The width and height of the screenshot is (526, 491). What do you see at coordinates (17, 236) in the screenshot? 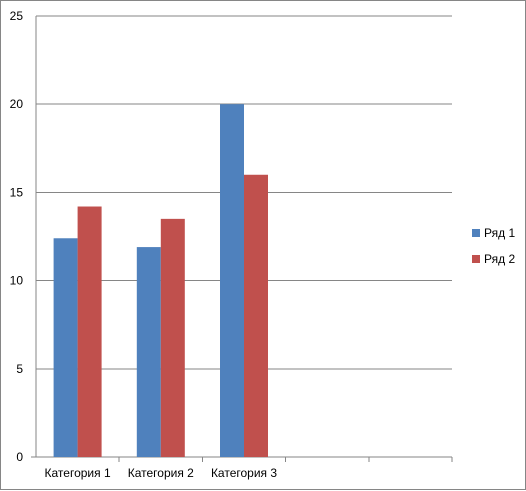
I see `y-tick-labels: 0 5 10 15 20 25` at bounding box center [17, 236].